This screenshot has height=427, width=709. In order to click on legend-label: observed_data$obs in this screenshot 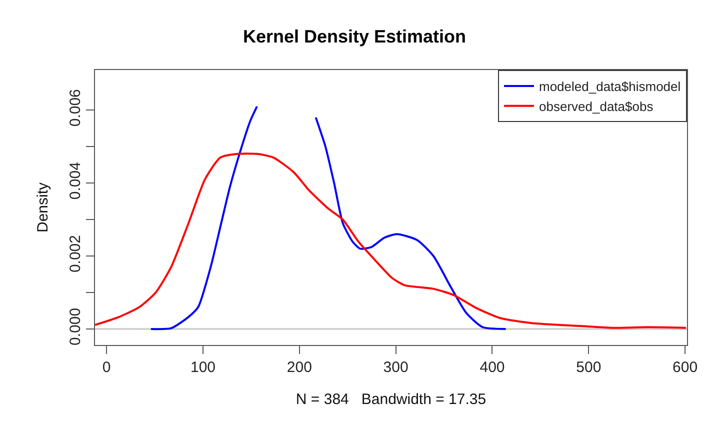, I will do `click(596, 106)`.